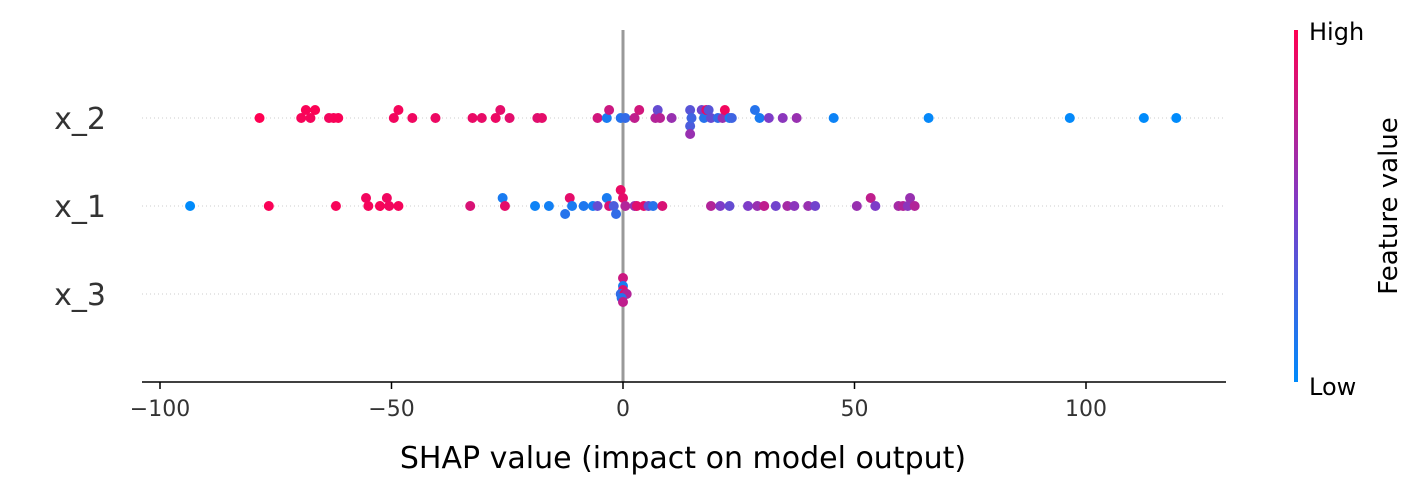 The image size is (1425, 494). I want to click on colorbar-title: Feature value, so click(1389, 206).